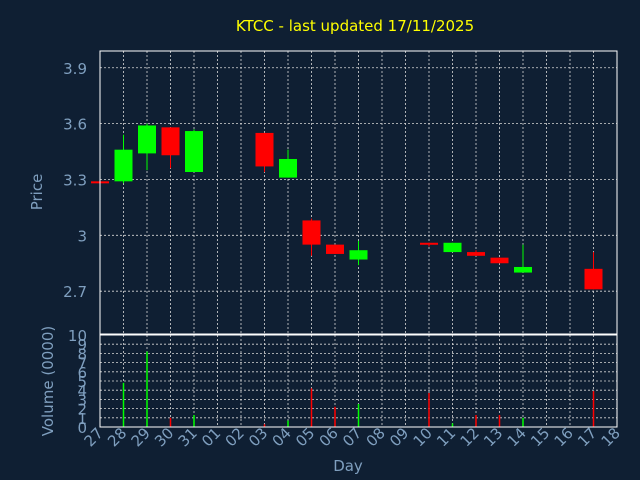  I want to click on volume-bars, so click(358, 389).